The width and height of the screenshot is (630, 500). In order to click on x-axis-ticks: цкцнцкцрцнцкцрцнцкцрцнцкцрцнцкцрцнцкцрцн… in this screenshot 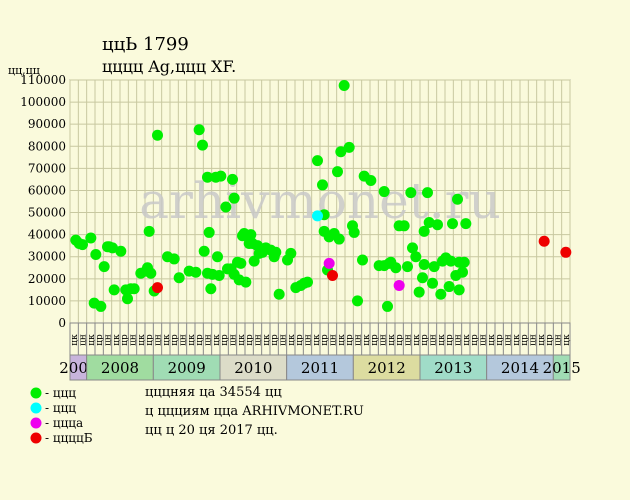, I will do `click(320, 339)`.